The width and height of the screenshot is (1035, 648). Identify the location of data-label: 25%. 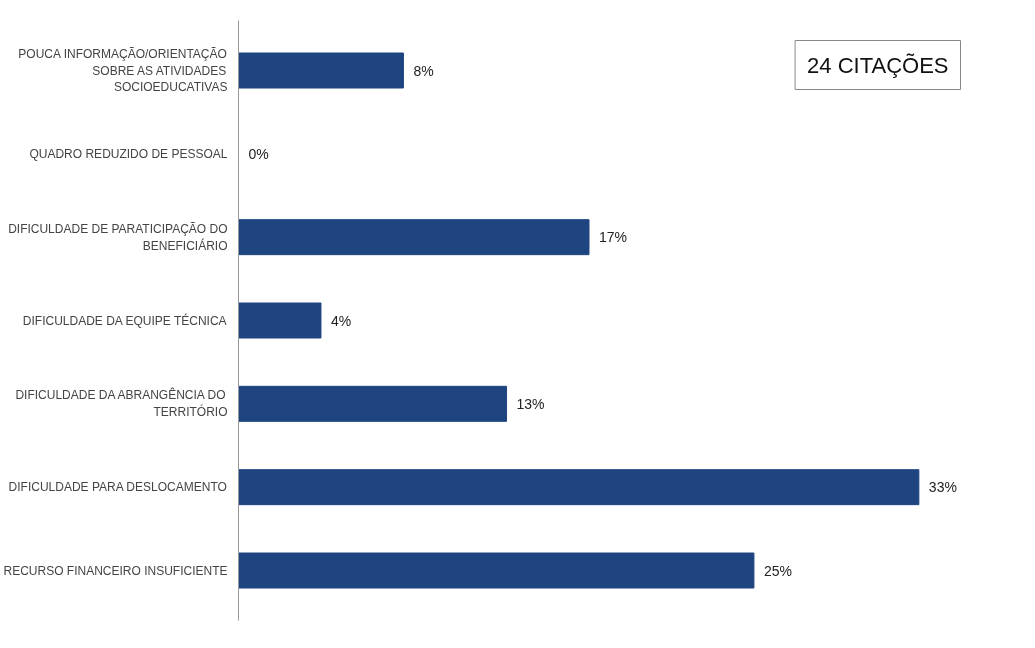
(777, 570).